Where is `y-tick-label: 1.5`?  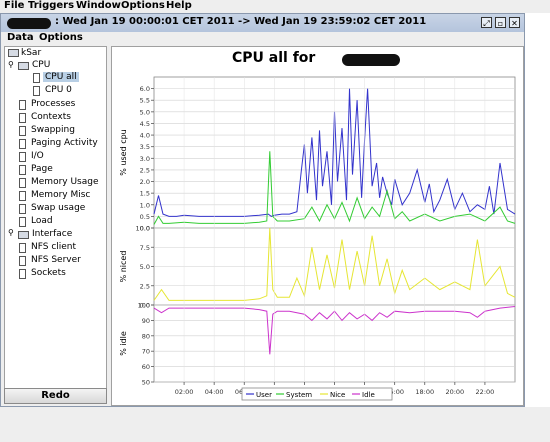
y-tick-label: 1.5 is located at coordinates (145, 194).